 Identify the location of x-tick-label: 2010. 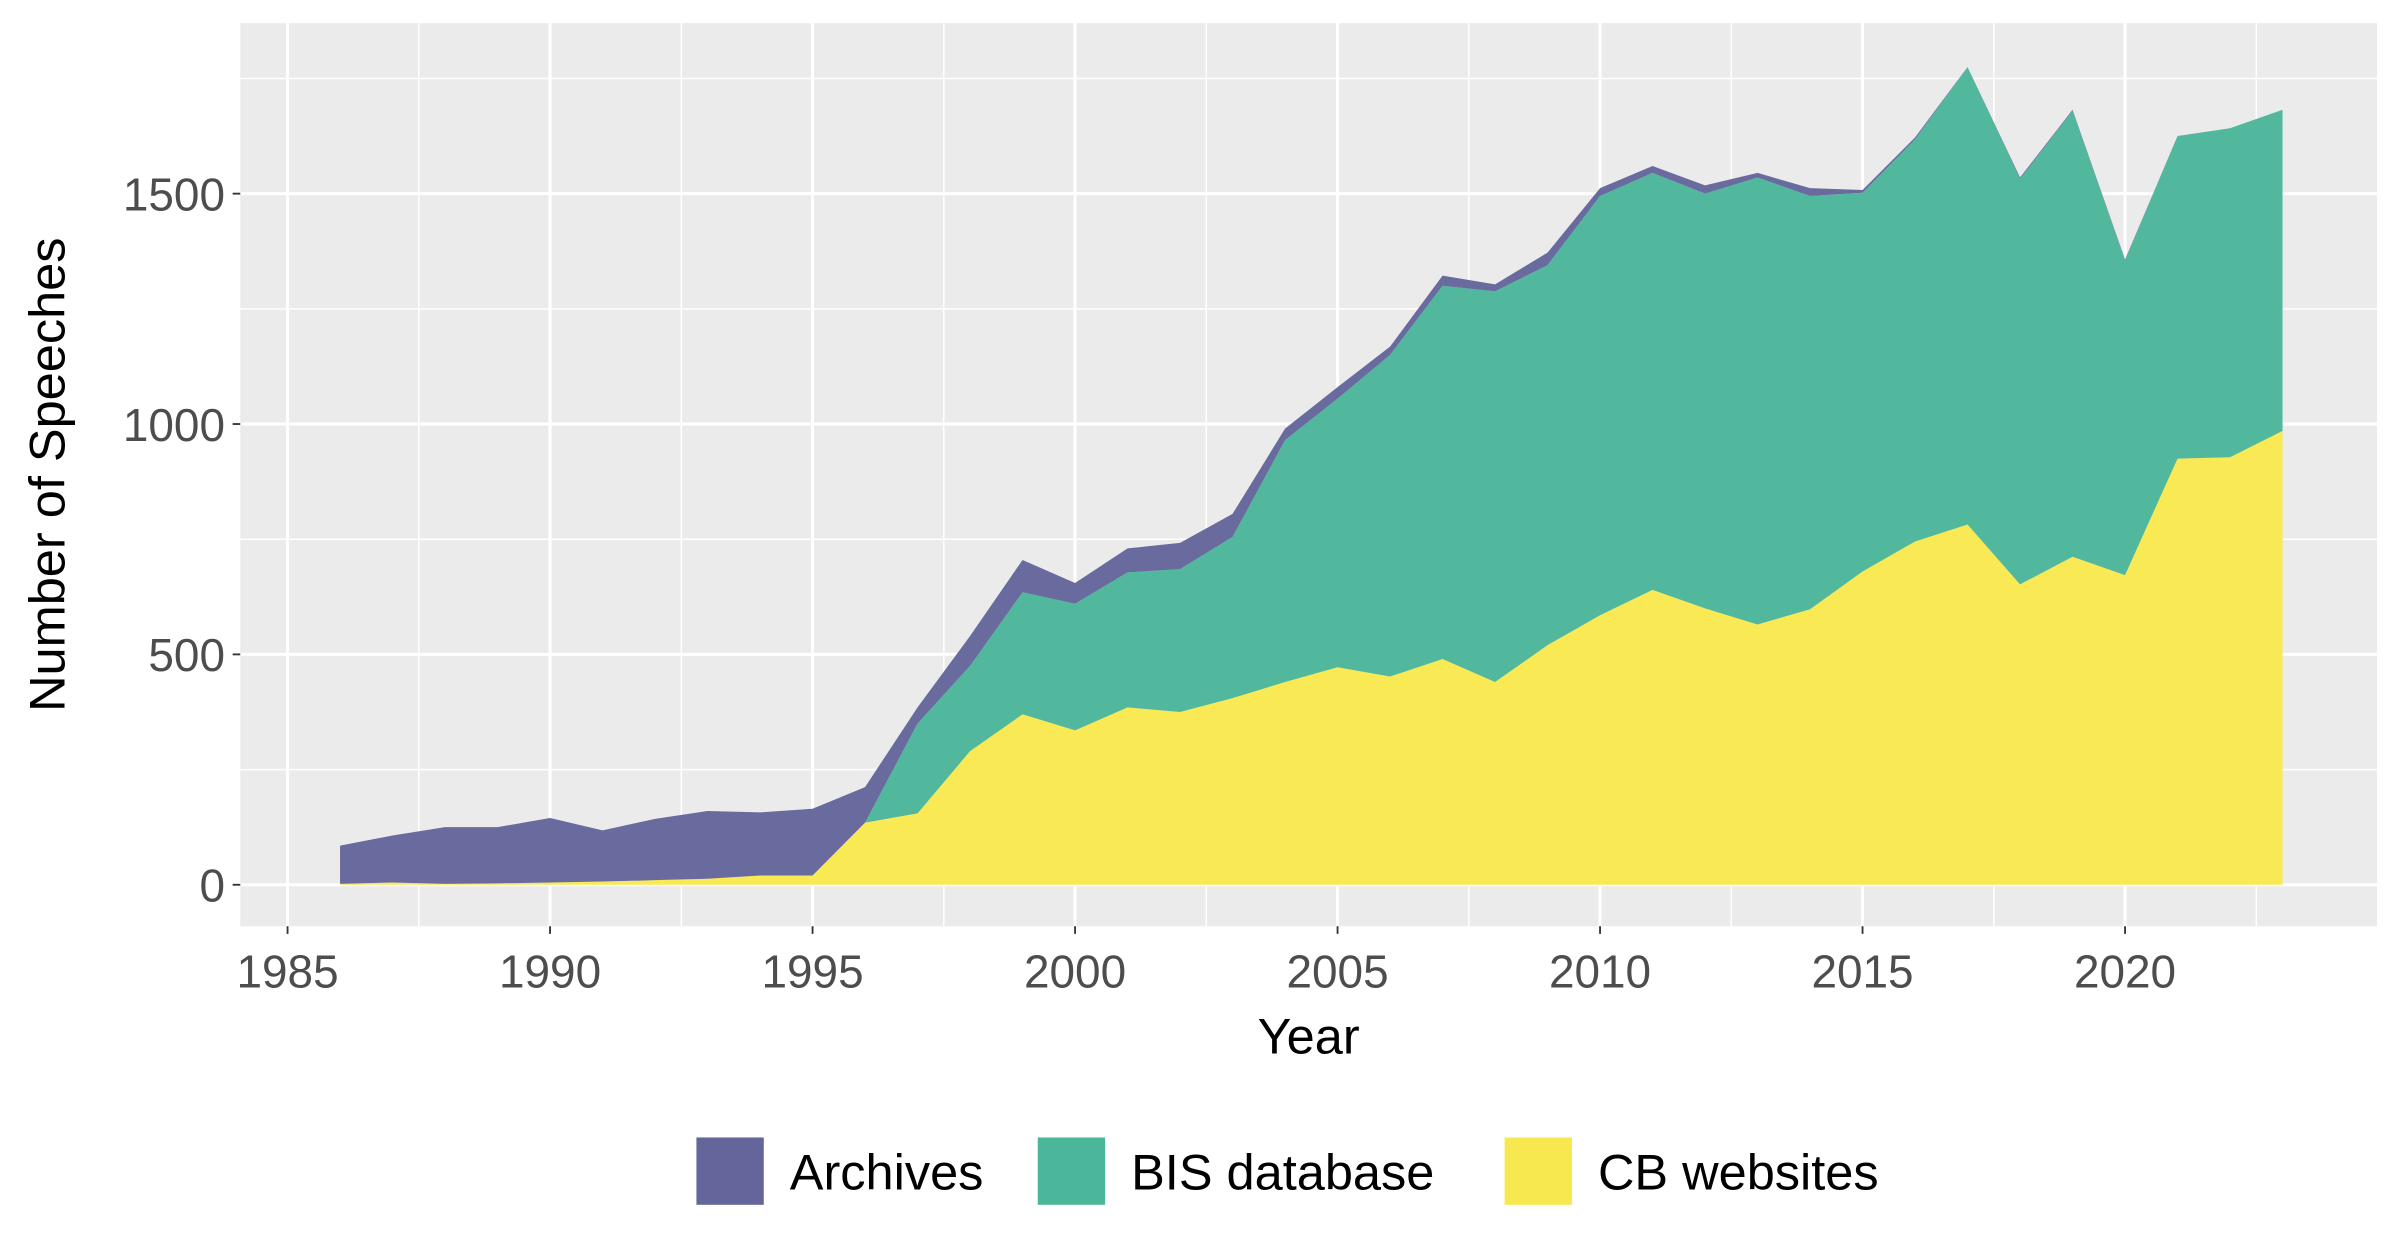
(1600, 971).